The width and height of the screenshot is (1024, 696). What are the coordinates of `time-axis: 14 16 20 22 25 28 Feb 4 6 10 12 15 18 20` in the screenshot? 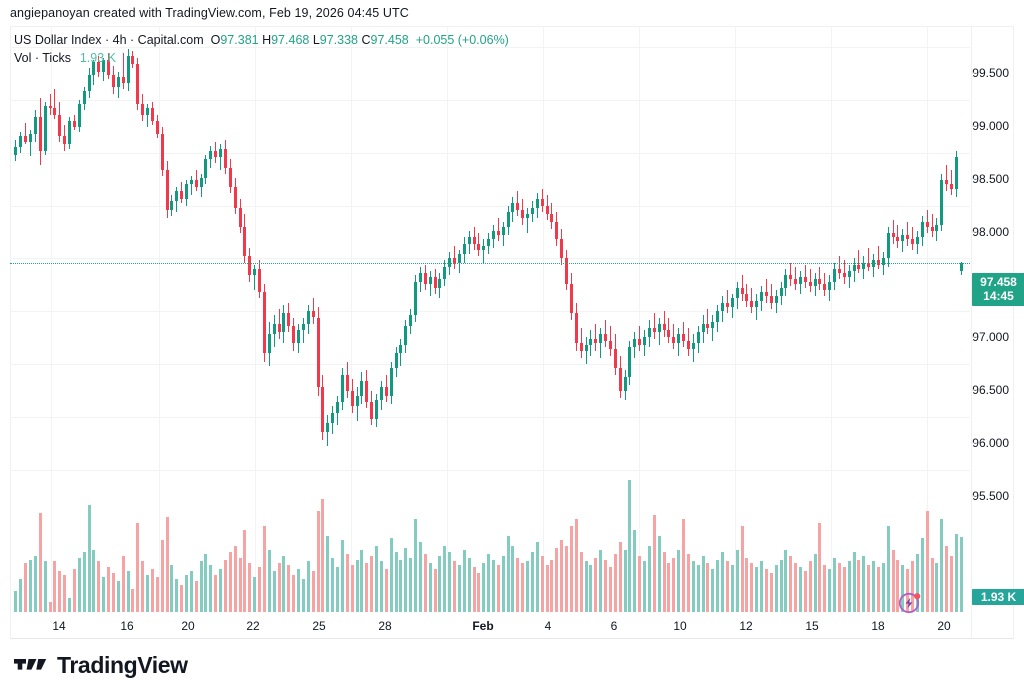 It's located at (512, 626).